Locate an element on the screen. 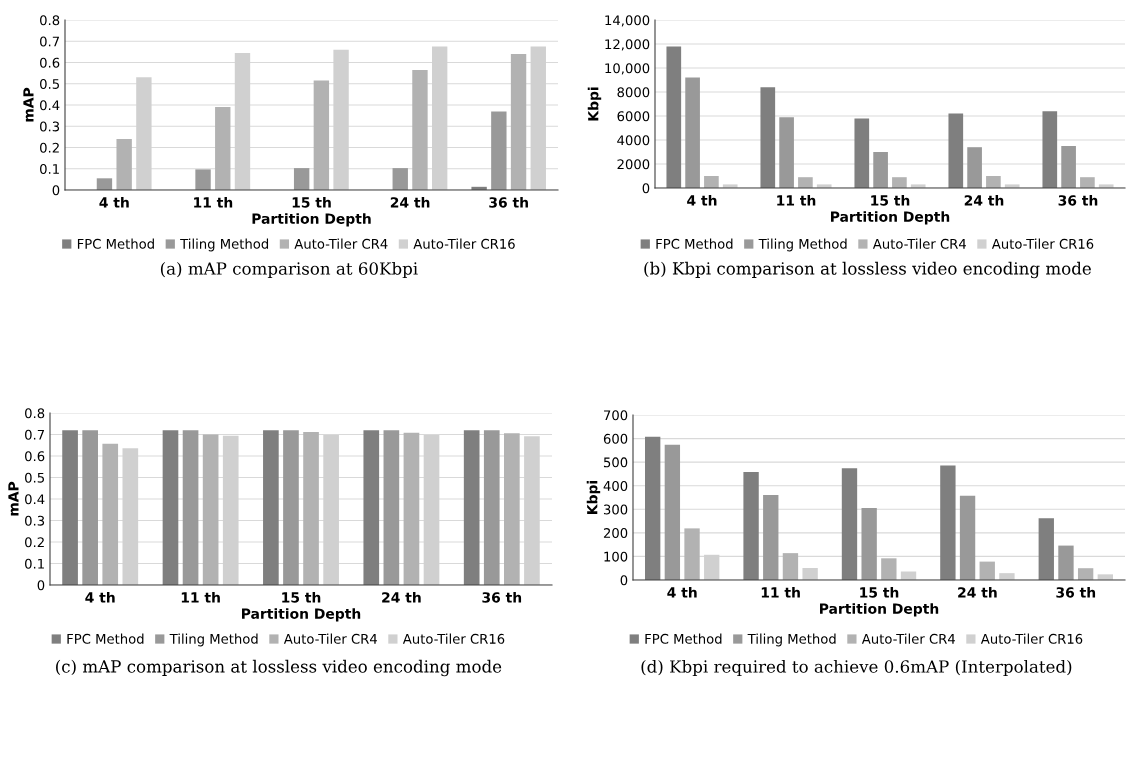 This screenshot has width=1131, height=760. y-tick-label: 0.4 is located at coordinates (35, 499).